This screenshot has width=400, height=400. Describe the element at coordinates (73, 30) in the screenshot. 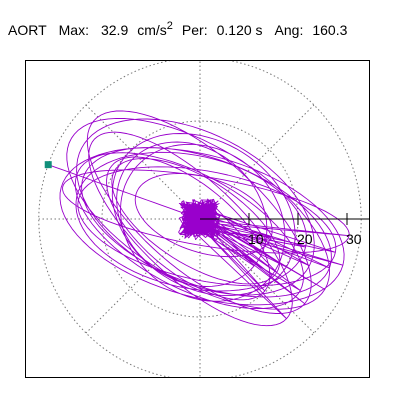

I see `max-label: Max:` at that location.